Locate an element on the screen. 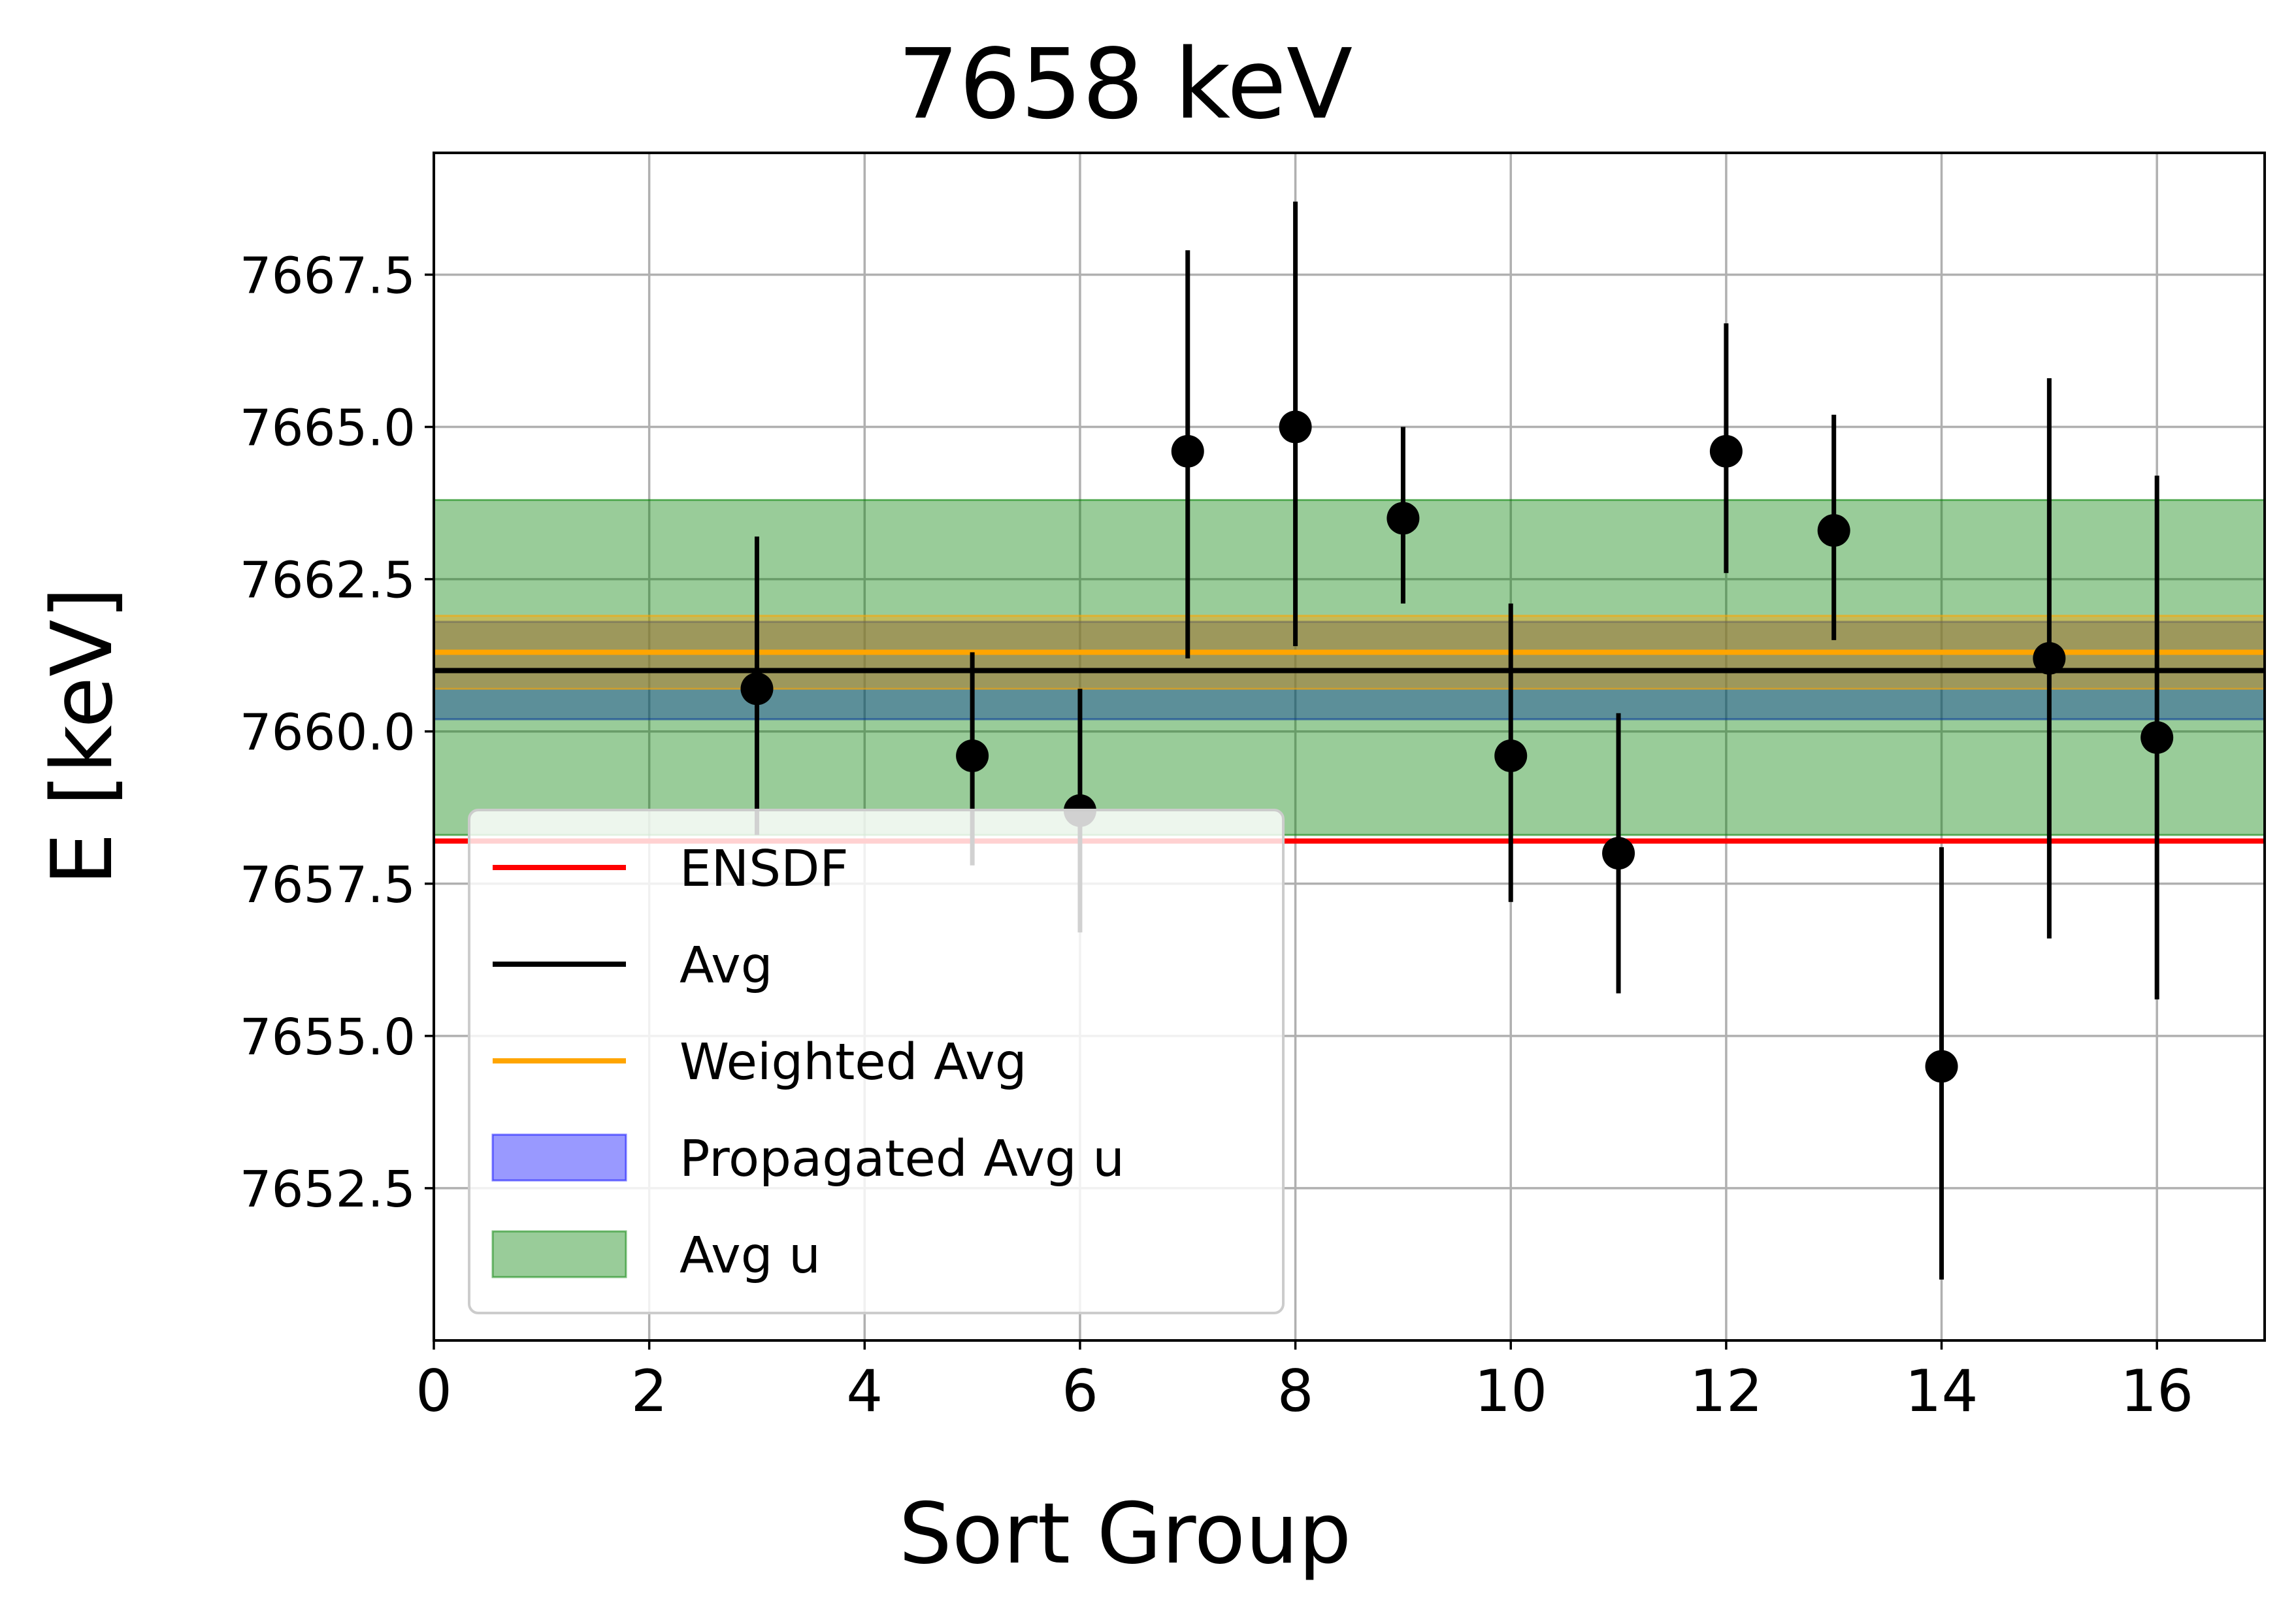 This screenshot has width=2296, height=1622. legend-label: Weighted Avg is located at coordinates (853, 1063).